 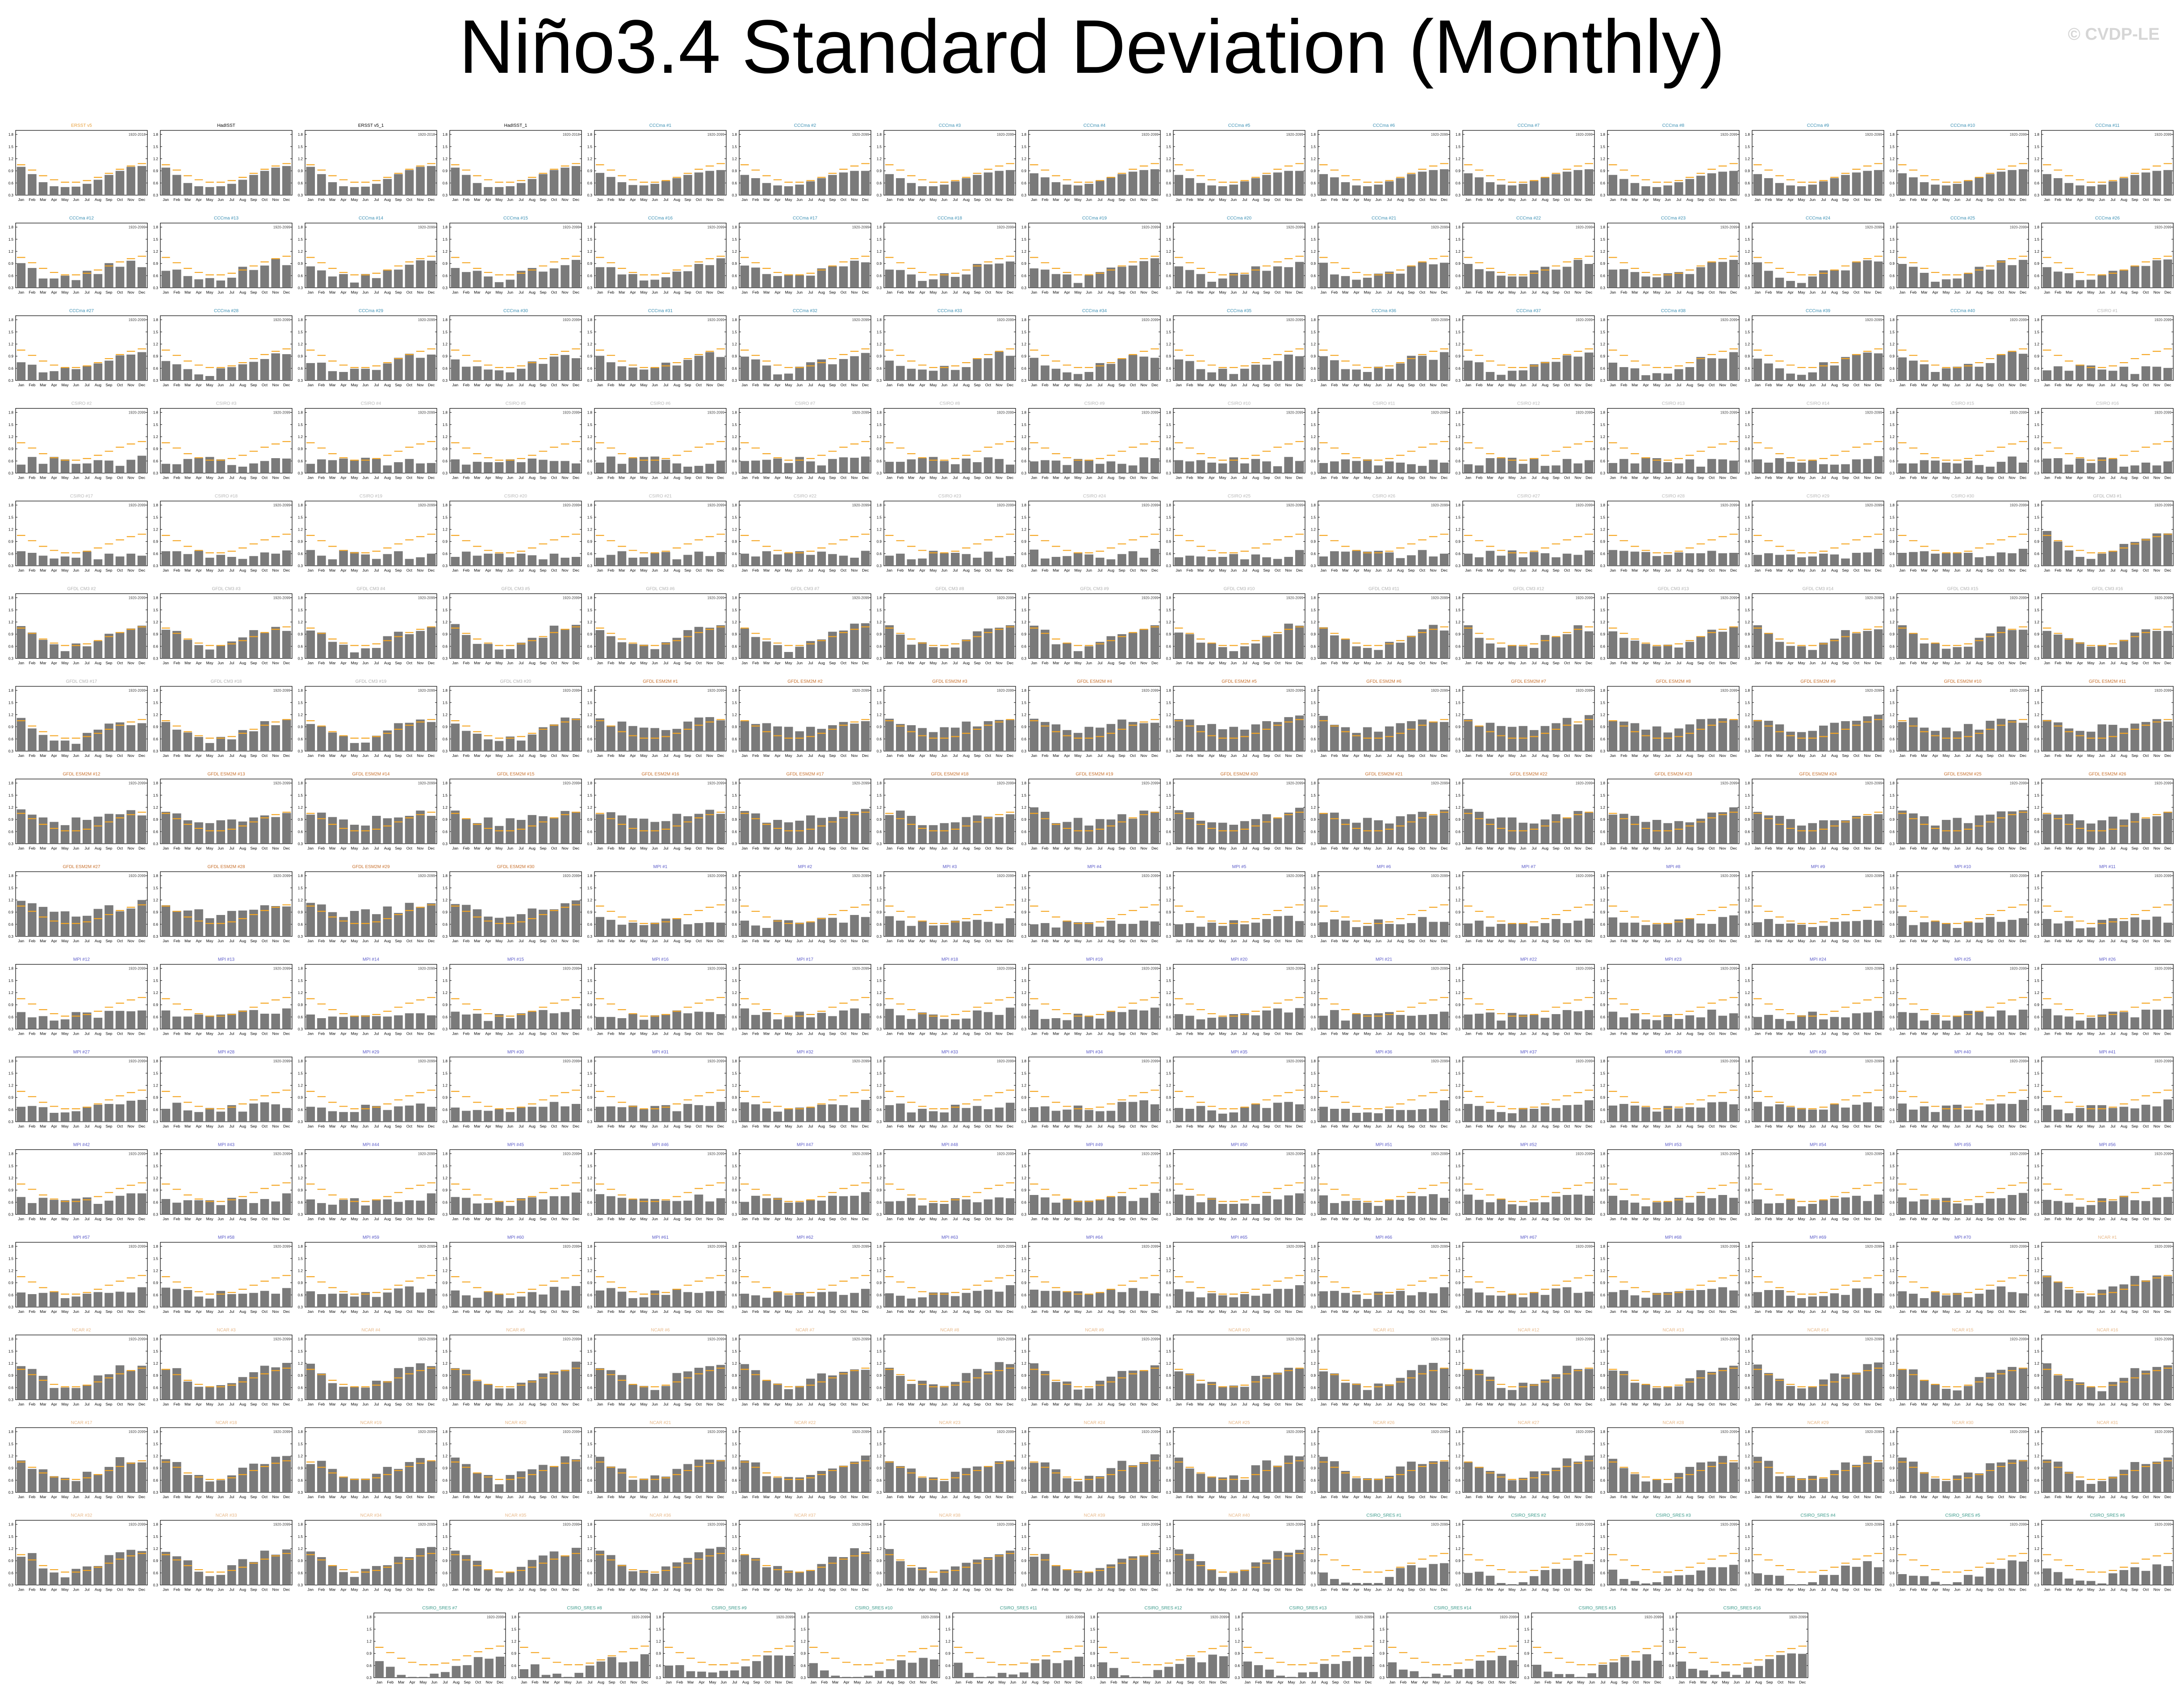 I want to click on panel-title: CSIRO #11, so click(x=1383, y=403).